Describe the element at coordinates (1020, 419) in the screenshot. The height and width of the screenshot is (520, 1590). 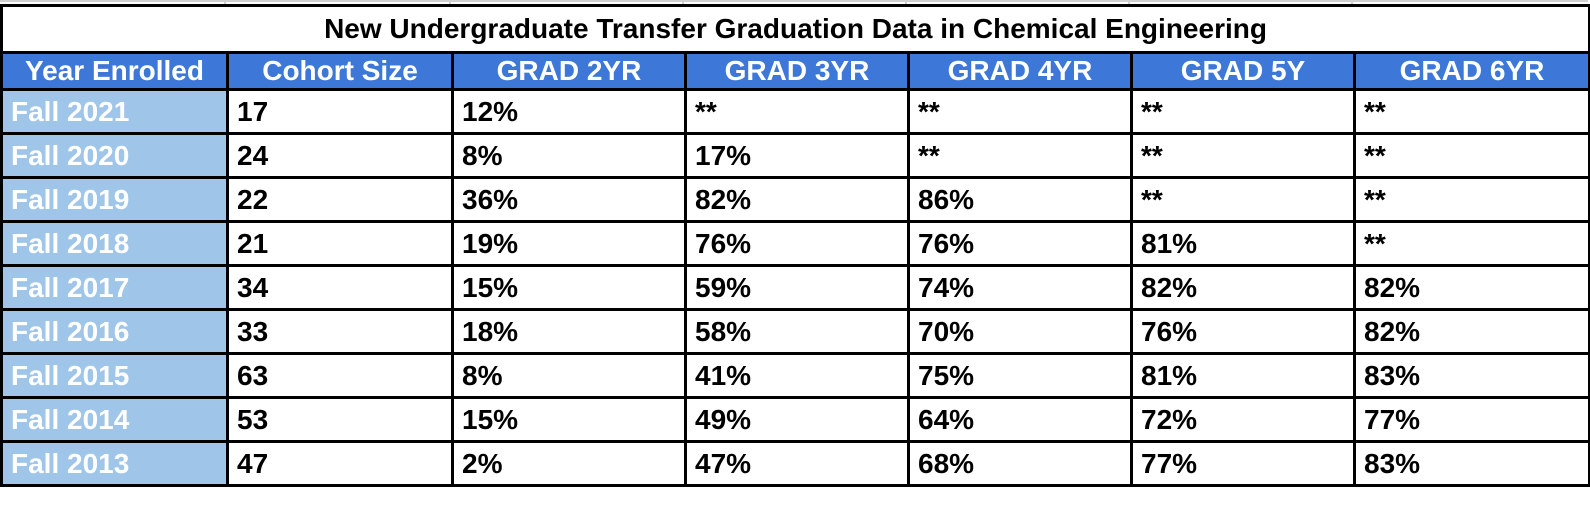
I see `data-cell: 64%` at that location.